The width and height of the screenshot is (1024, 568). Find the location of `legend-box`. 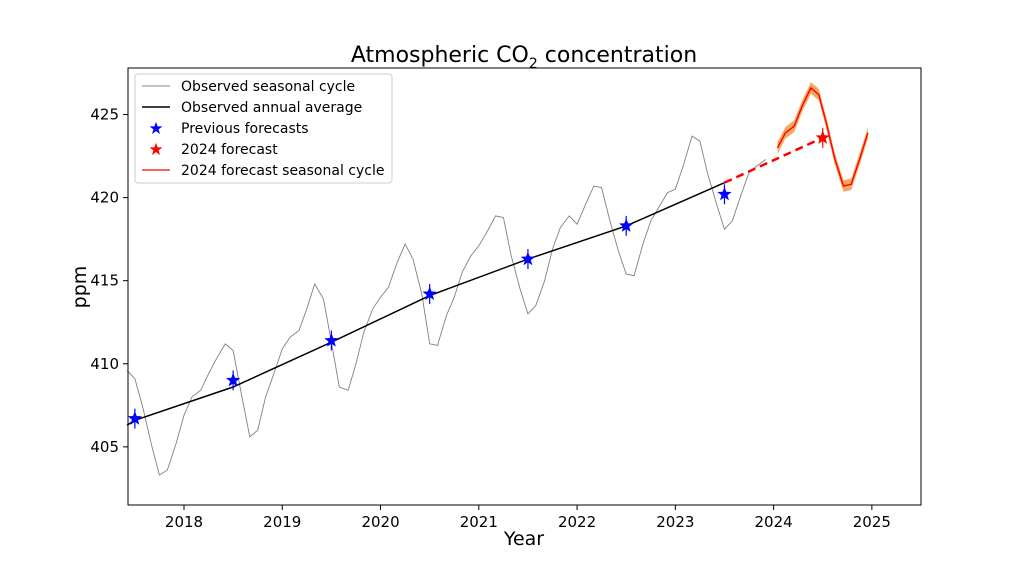

legend-box is located at coordinates (263, 128).